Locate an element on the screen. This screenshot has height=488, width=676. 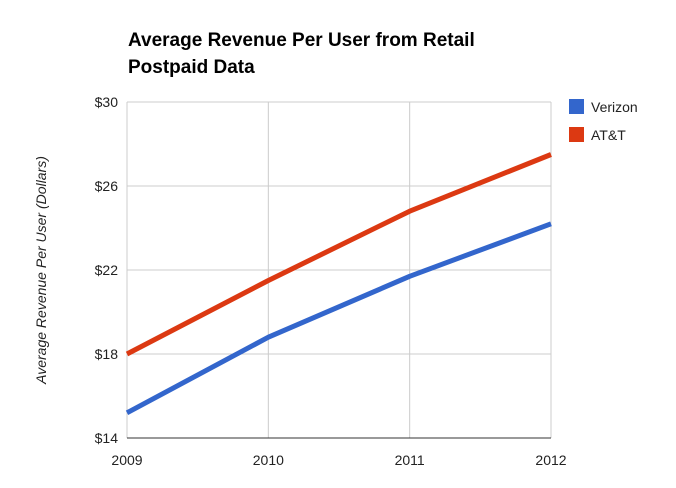
y-tick-label: $30 is located at coordinates (107, 102).